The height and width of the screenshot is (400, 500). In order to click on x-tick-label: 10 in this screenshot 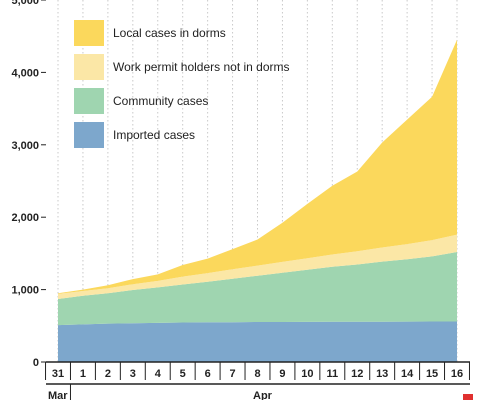, I will do `click(307, 374)`.